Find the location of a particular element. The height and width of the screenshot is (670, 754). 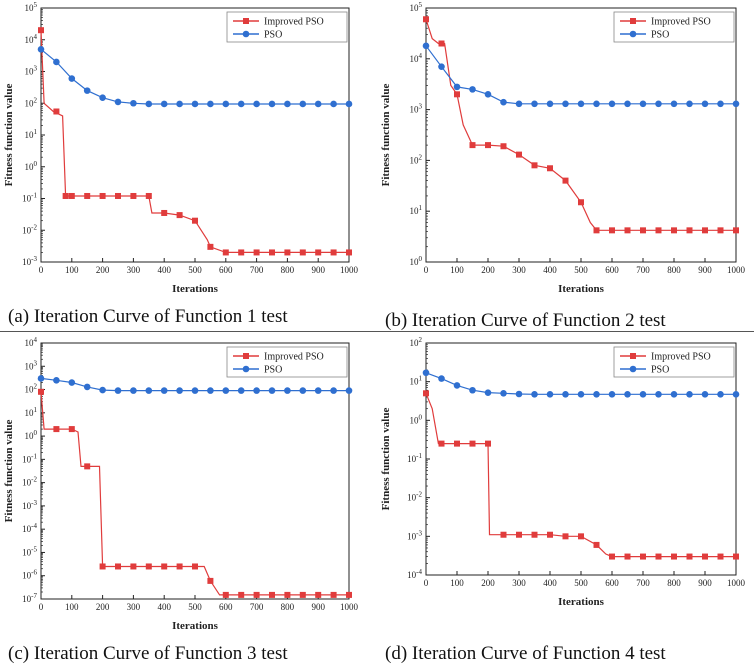

x-tick-label: 500 is located at coordinates (581, 583).